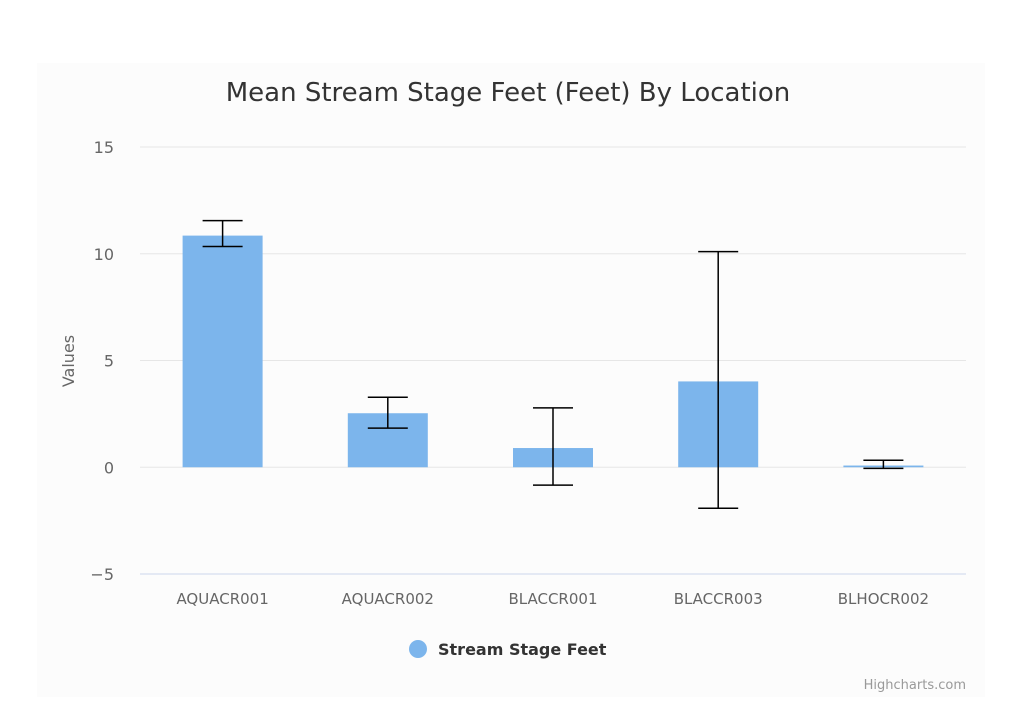 The image size is (1023, 710). I want to click on x-tick-label: BLACCR001, so click(553, 599).